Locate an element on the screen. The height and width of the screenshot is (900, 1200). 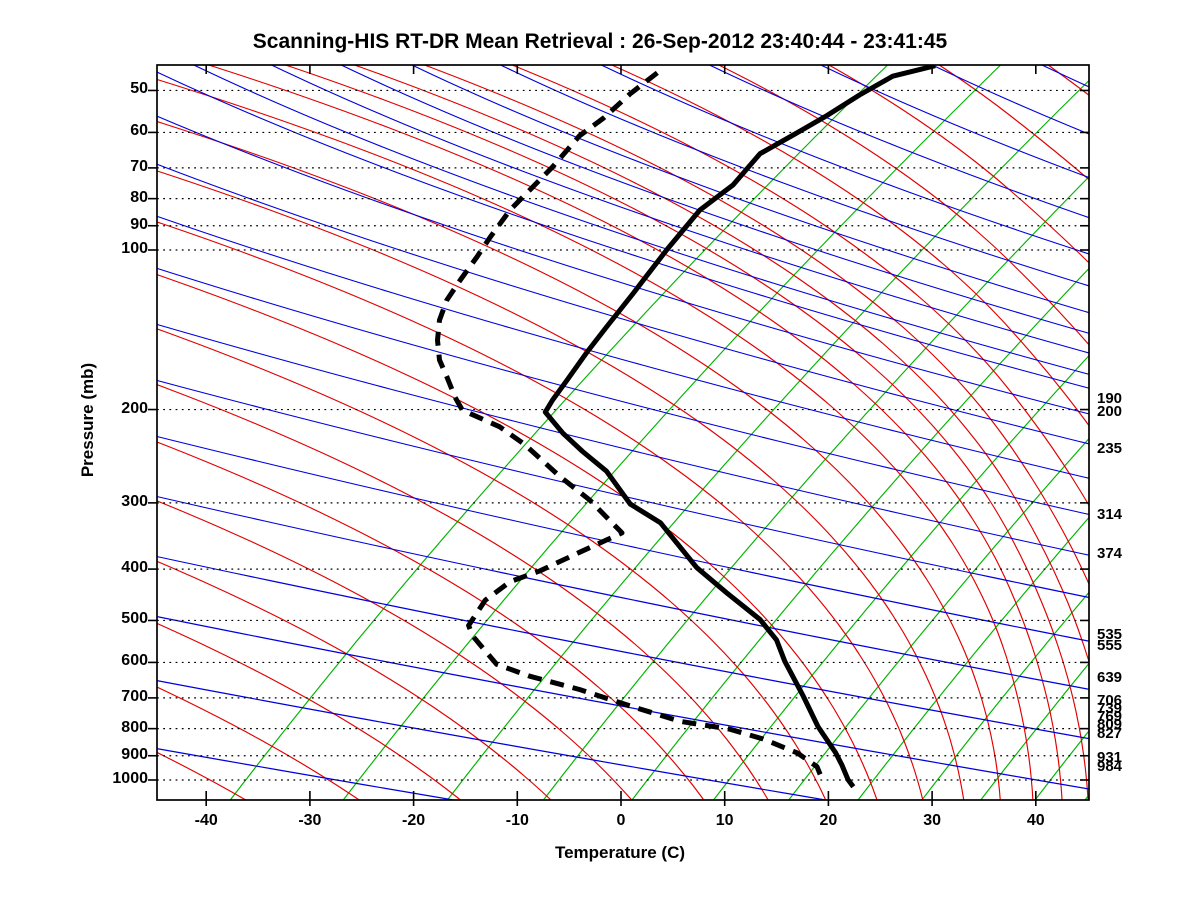
right-pressure-annotation: 706 is located at coordinates (1110, 700).